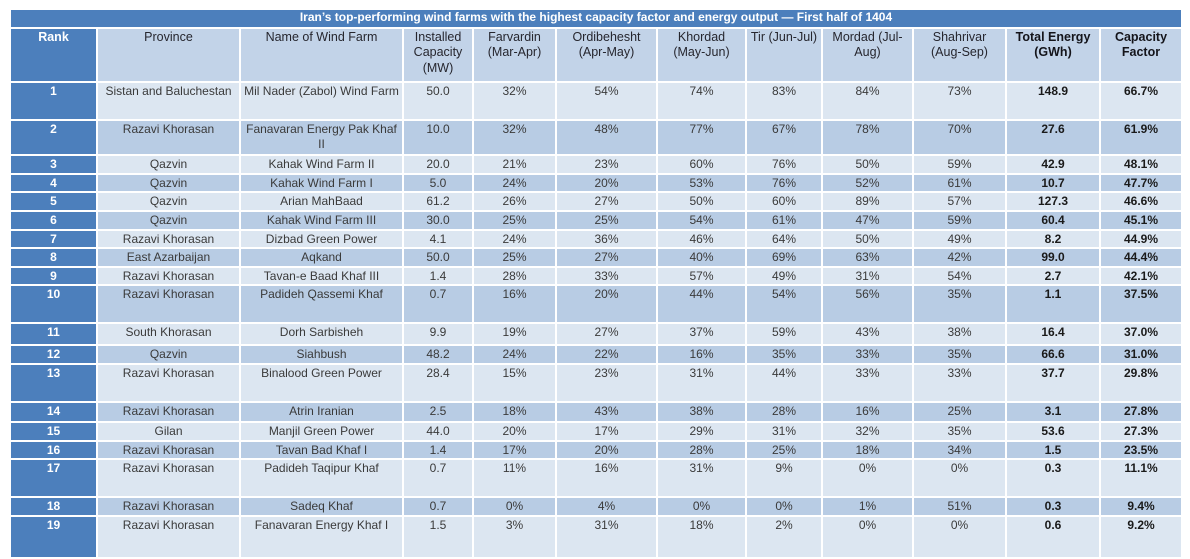 The width and height of the screenshot is (1190, 559). I want to click on cell-rank: 17, so click(53, 478).